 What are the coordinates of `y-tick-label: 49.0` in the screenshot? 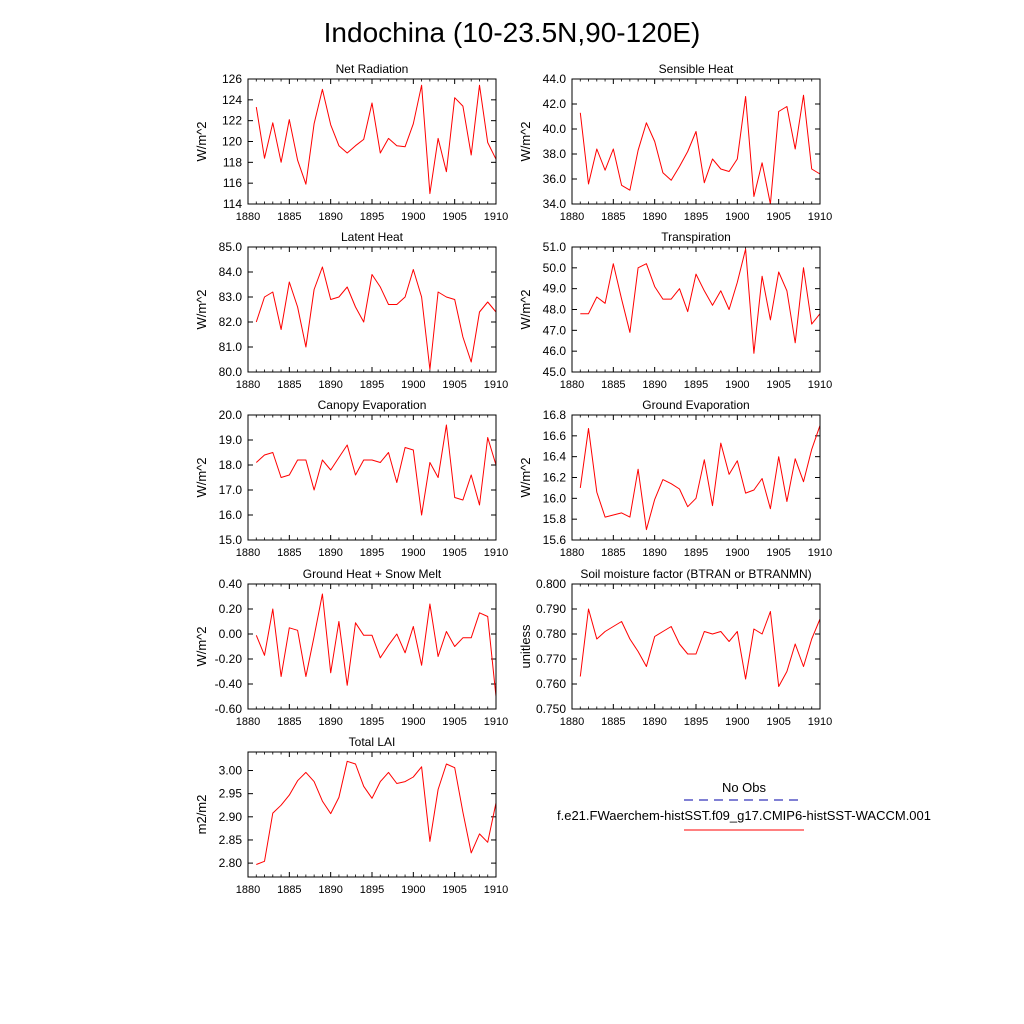 It's located at (555, 289).